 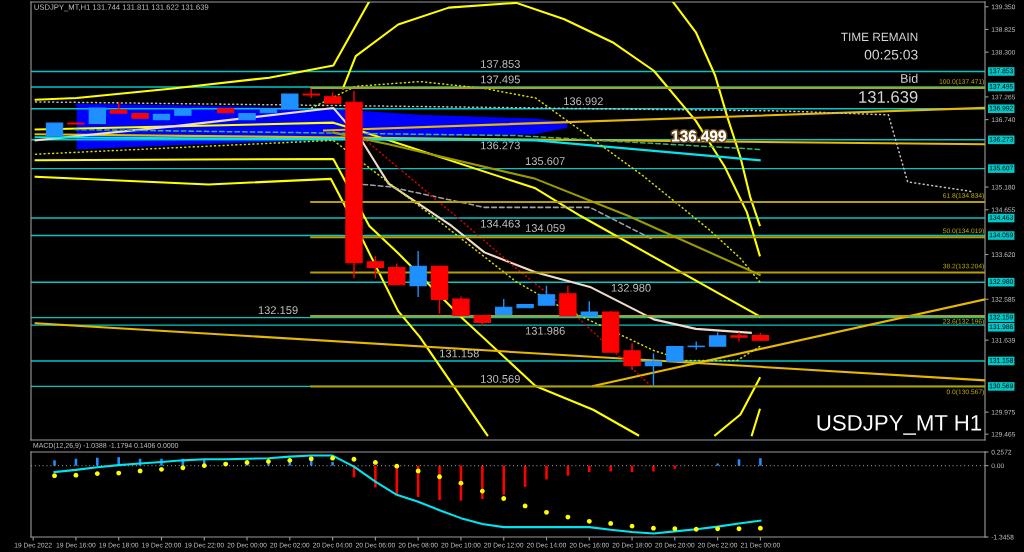 I want to click on annotation: Bid, so click(x=909, y=78).